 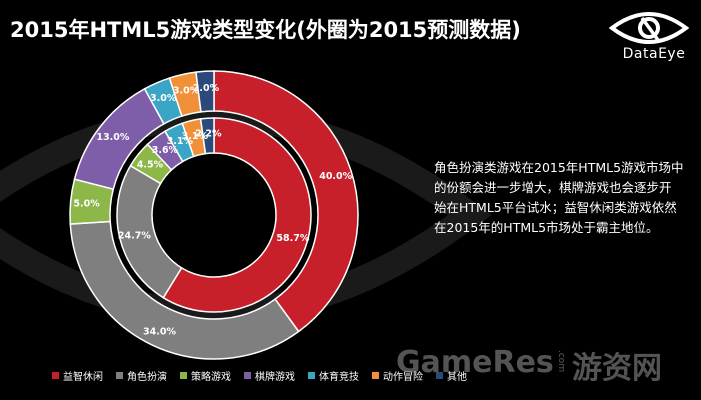 I want to click on description-line: 始在HTML5平台试水；益智休闲类游戏依然, so click(x=555, y=207).